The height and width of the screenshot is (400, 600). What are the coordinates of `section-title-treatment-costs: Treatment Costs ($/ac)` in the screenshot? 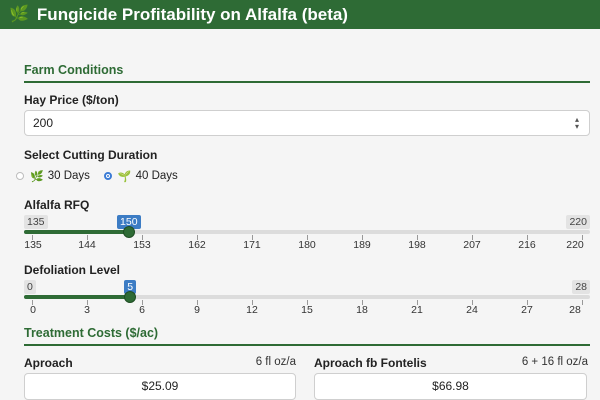 It's located at (91, 333).